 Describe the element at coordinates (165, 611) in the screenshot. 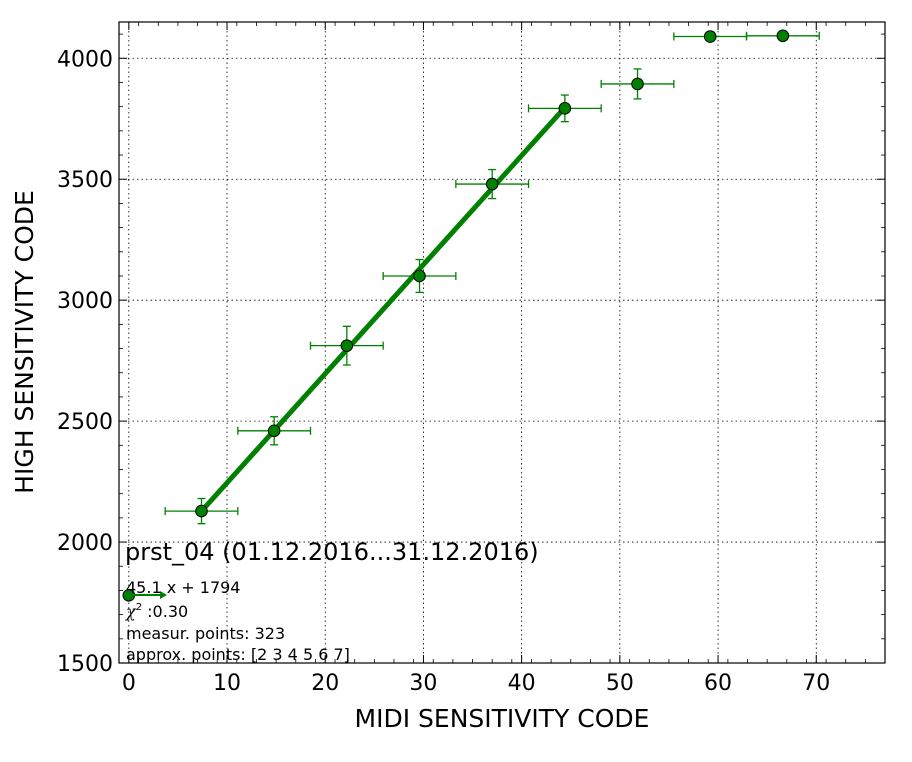

I see `chi-value: :0.30` at that location.